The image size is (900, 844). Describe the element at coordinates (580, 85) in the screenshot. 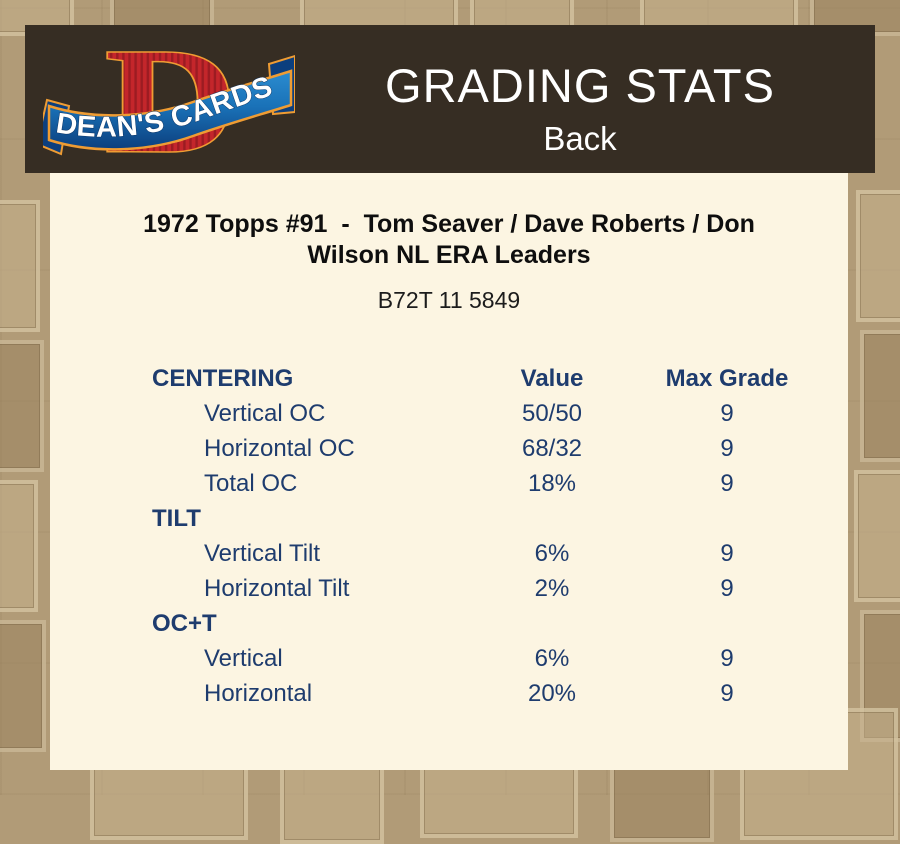

I see `page-title: GRADING STATS` at that location.